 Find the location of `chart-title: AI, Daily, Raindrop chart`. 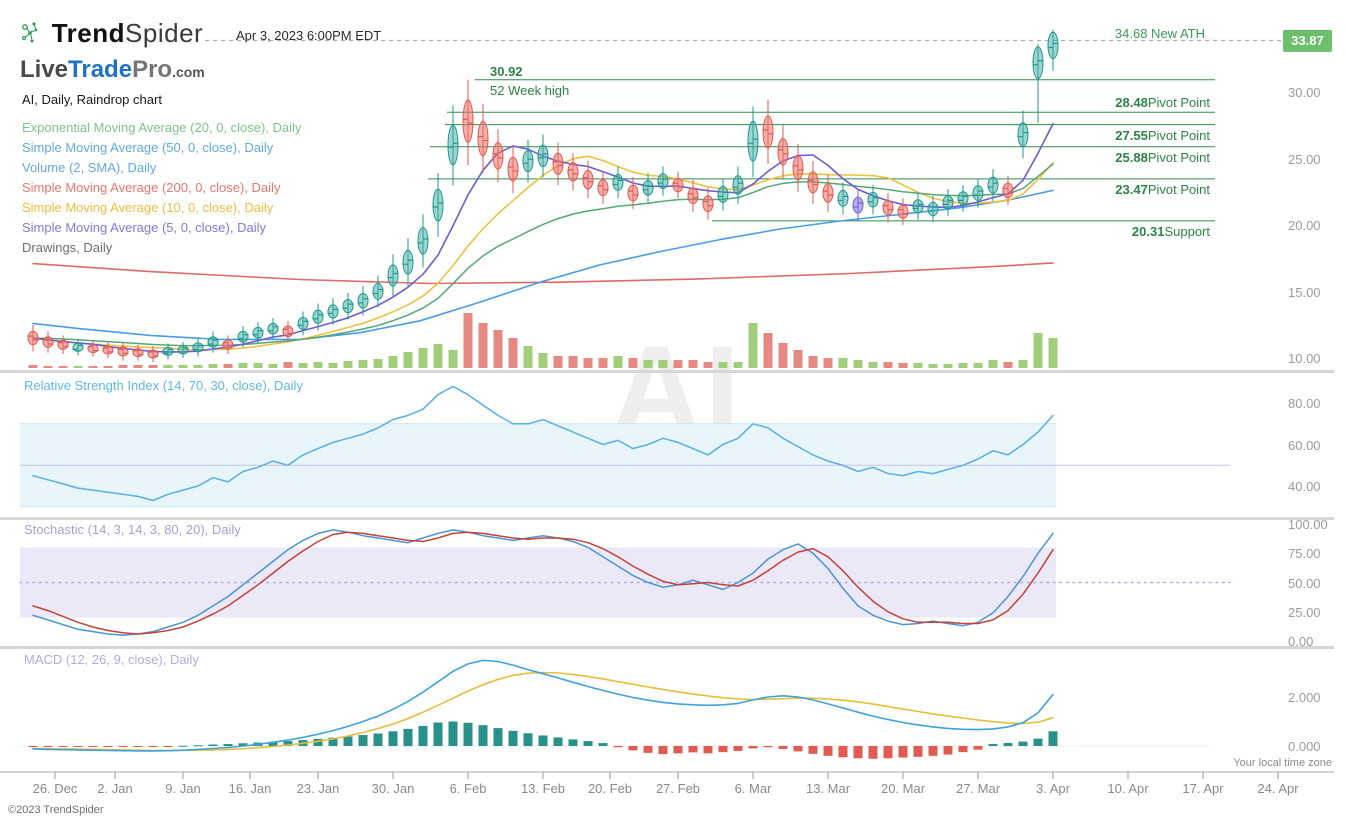

chart-title: AI, Daily, Raindrop chart is located at coordinates (92, 99).